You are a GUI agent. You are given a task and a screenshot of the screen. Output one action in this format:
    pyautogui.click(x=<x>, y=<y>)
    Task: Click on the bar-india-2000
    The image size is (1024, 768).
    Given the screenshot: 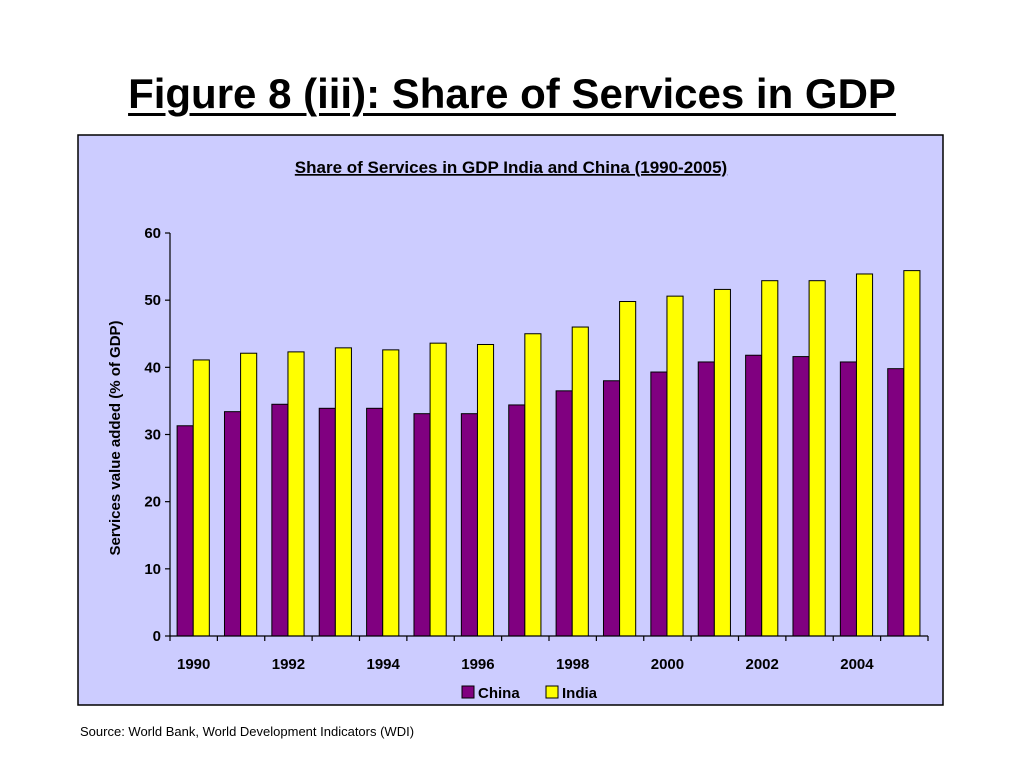 What is the action you would take?
    pyautogui.click(x=675, y=466)
    